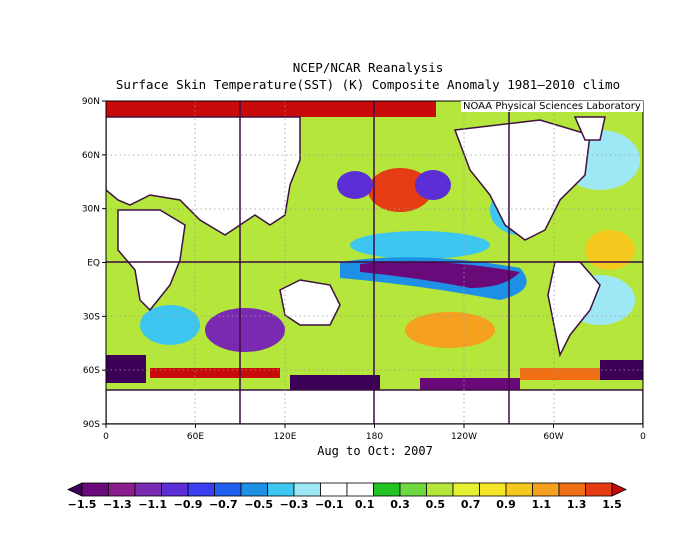 This screenshot has width=700, height=542. What do you see at coordinates (258, 504) in the screenshot?
I see `colorbar-label: −0.5` at bounding box center [258, 504].